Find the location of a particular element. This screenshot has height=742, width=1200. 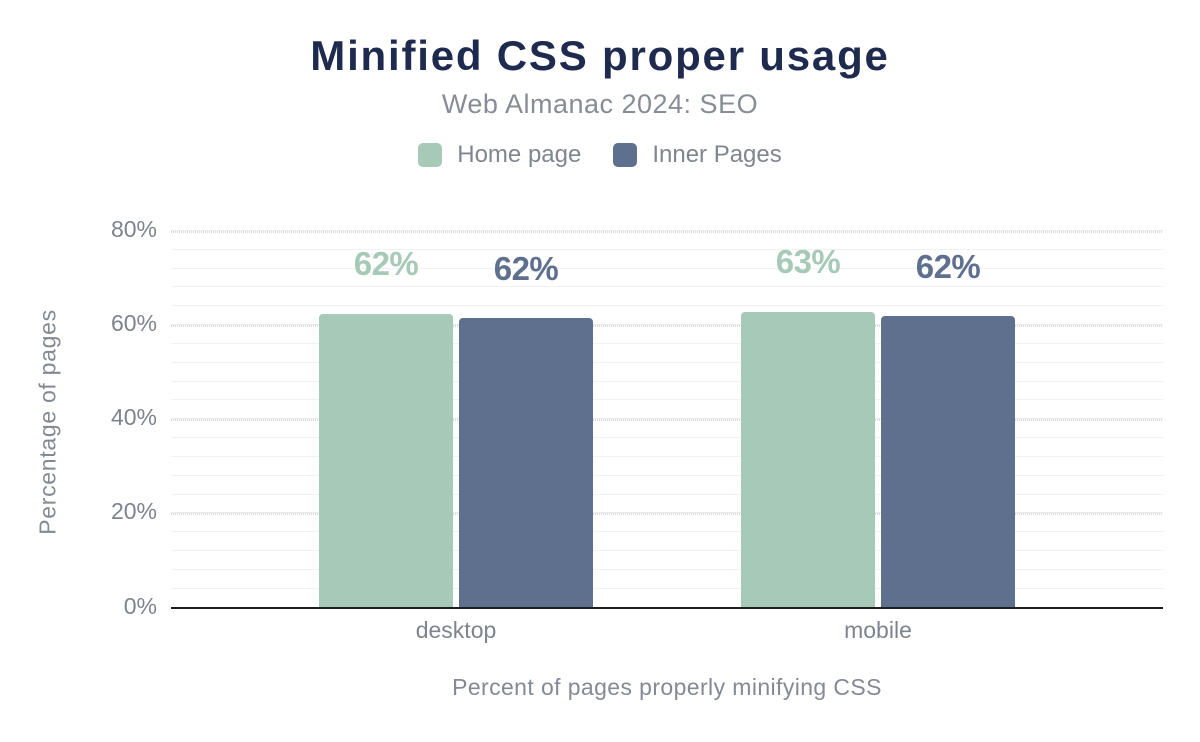

legend-item-inner-pages: Inner Pages is located at coordinates (697, 154).